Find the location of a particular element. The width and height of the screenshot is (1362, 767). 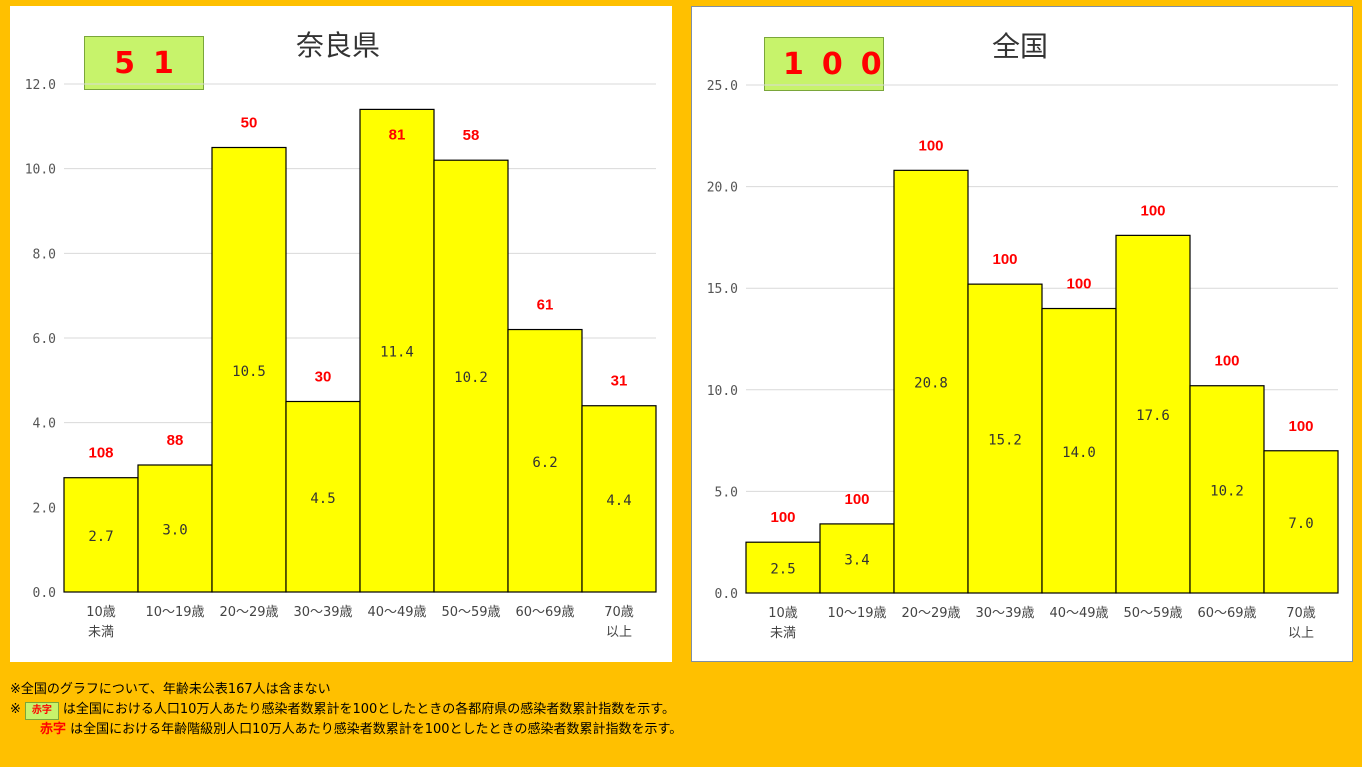

y-tick-label: 4.0 is located at coordinates (44, 424).